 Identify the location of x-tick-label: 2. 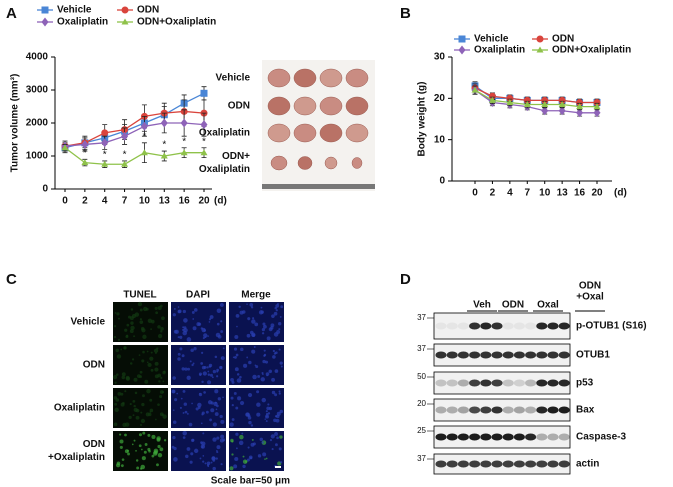
(493, 193).